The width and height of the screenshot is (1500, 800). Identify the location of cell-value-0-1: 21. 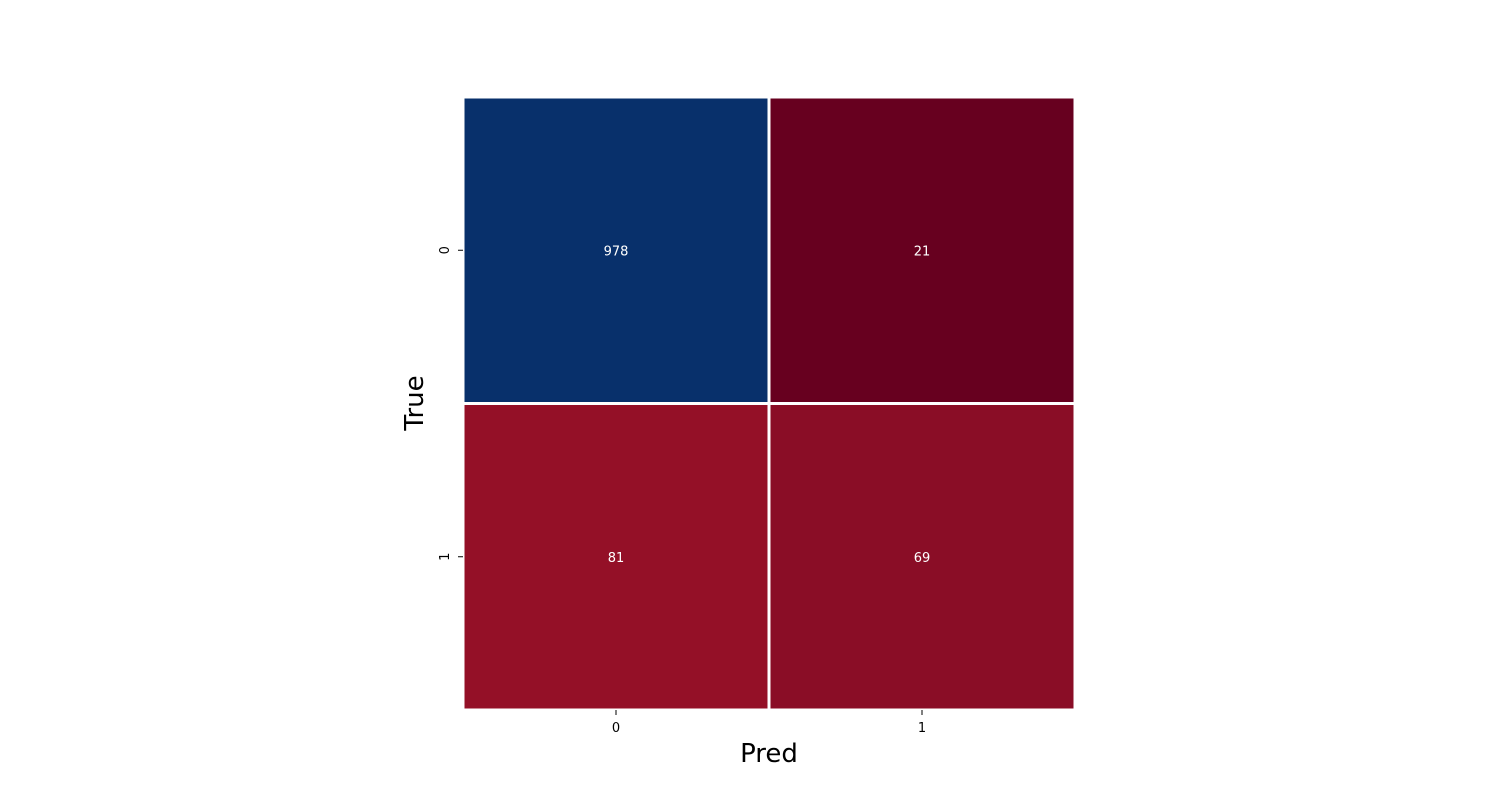
(922, 251).